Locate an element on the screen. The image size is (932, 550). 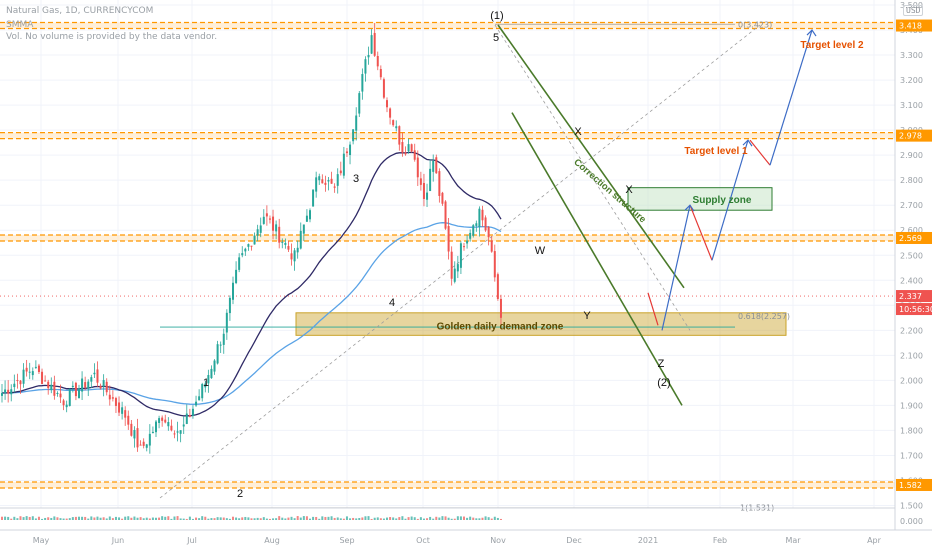
wave-label: 4 is located at coordinates (392, 303).